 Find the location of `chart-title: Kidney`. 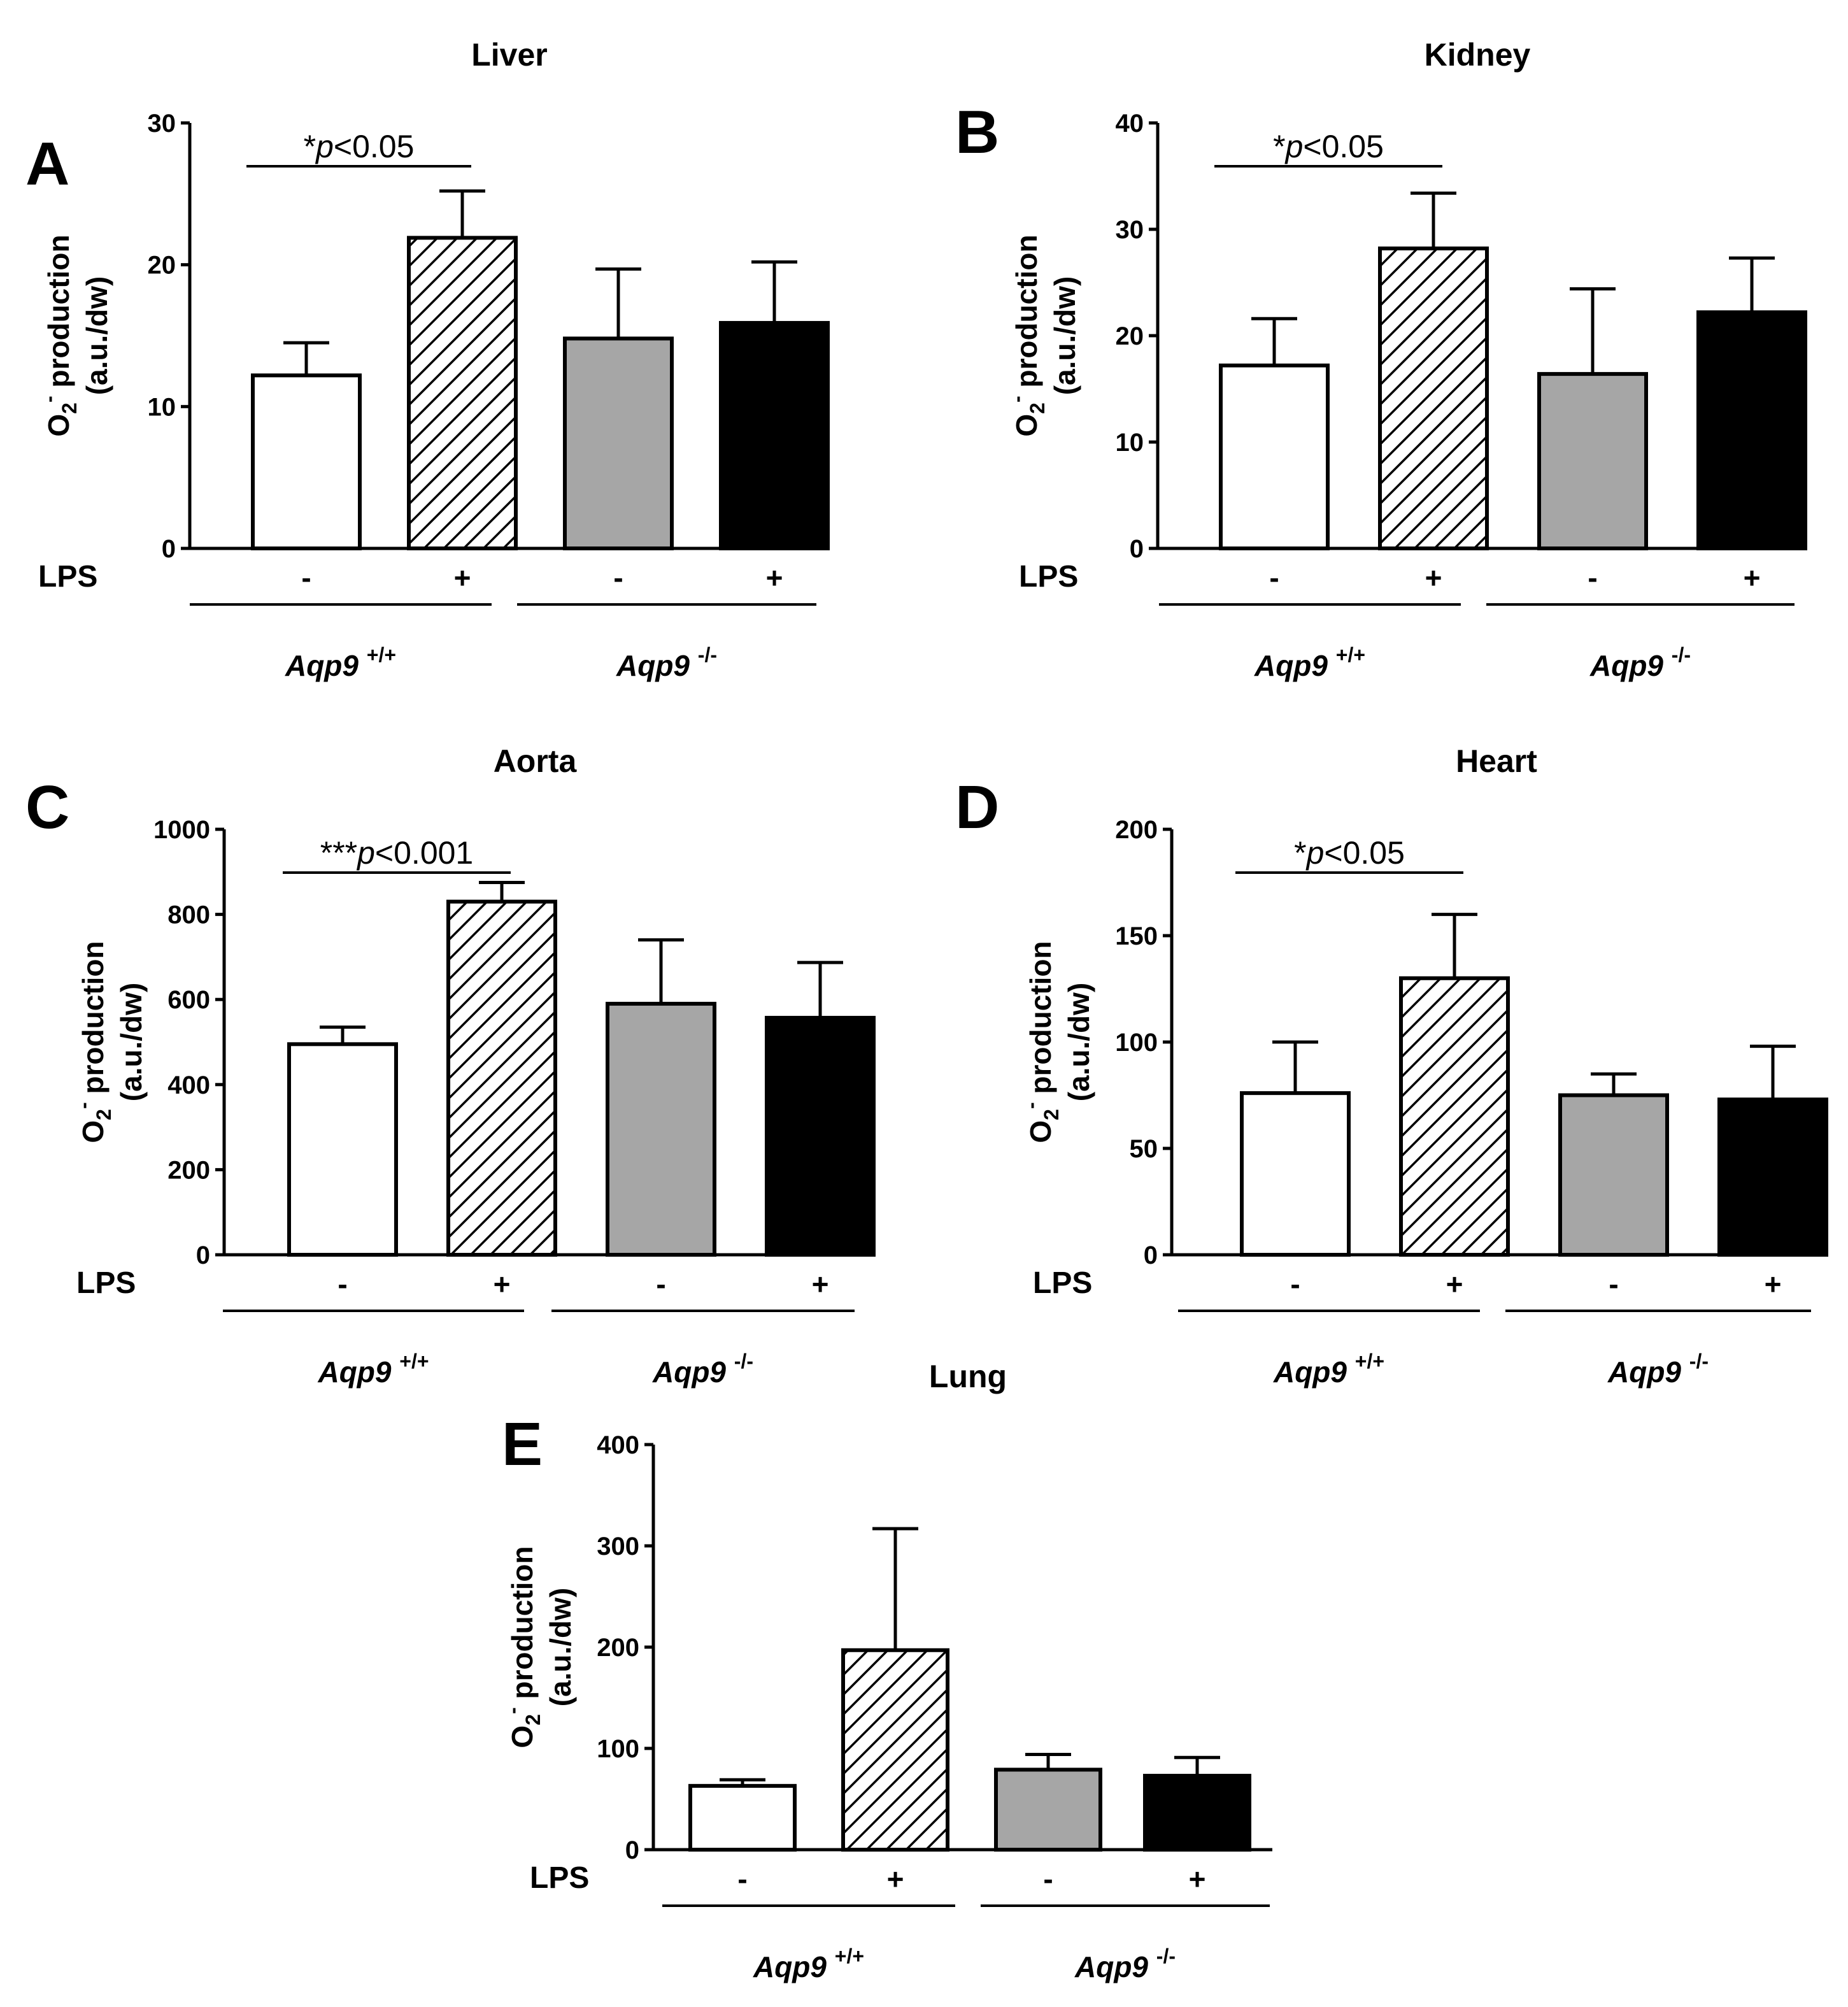

chart-title: Kidney is located at coordinates (1478, 55).